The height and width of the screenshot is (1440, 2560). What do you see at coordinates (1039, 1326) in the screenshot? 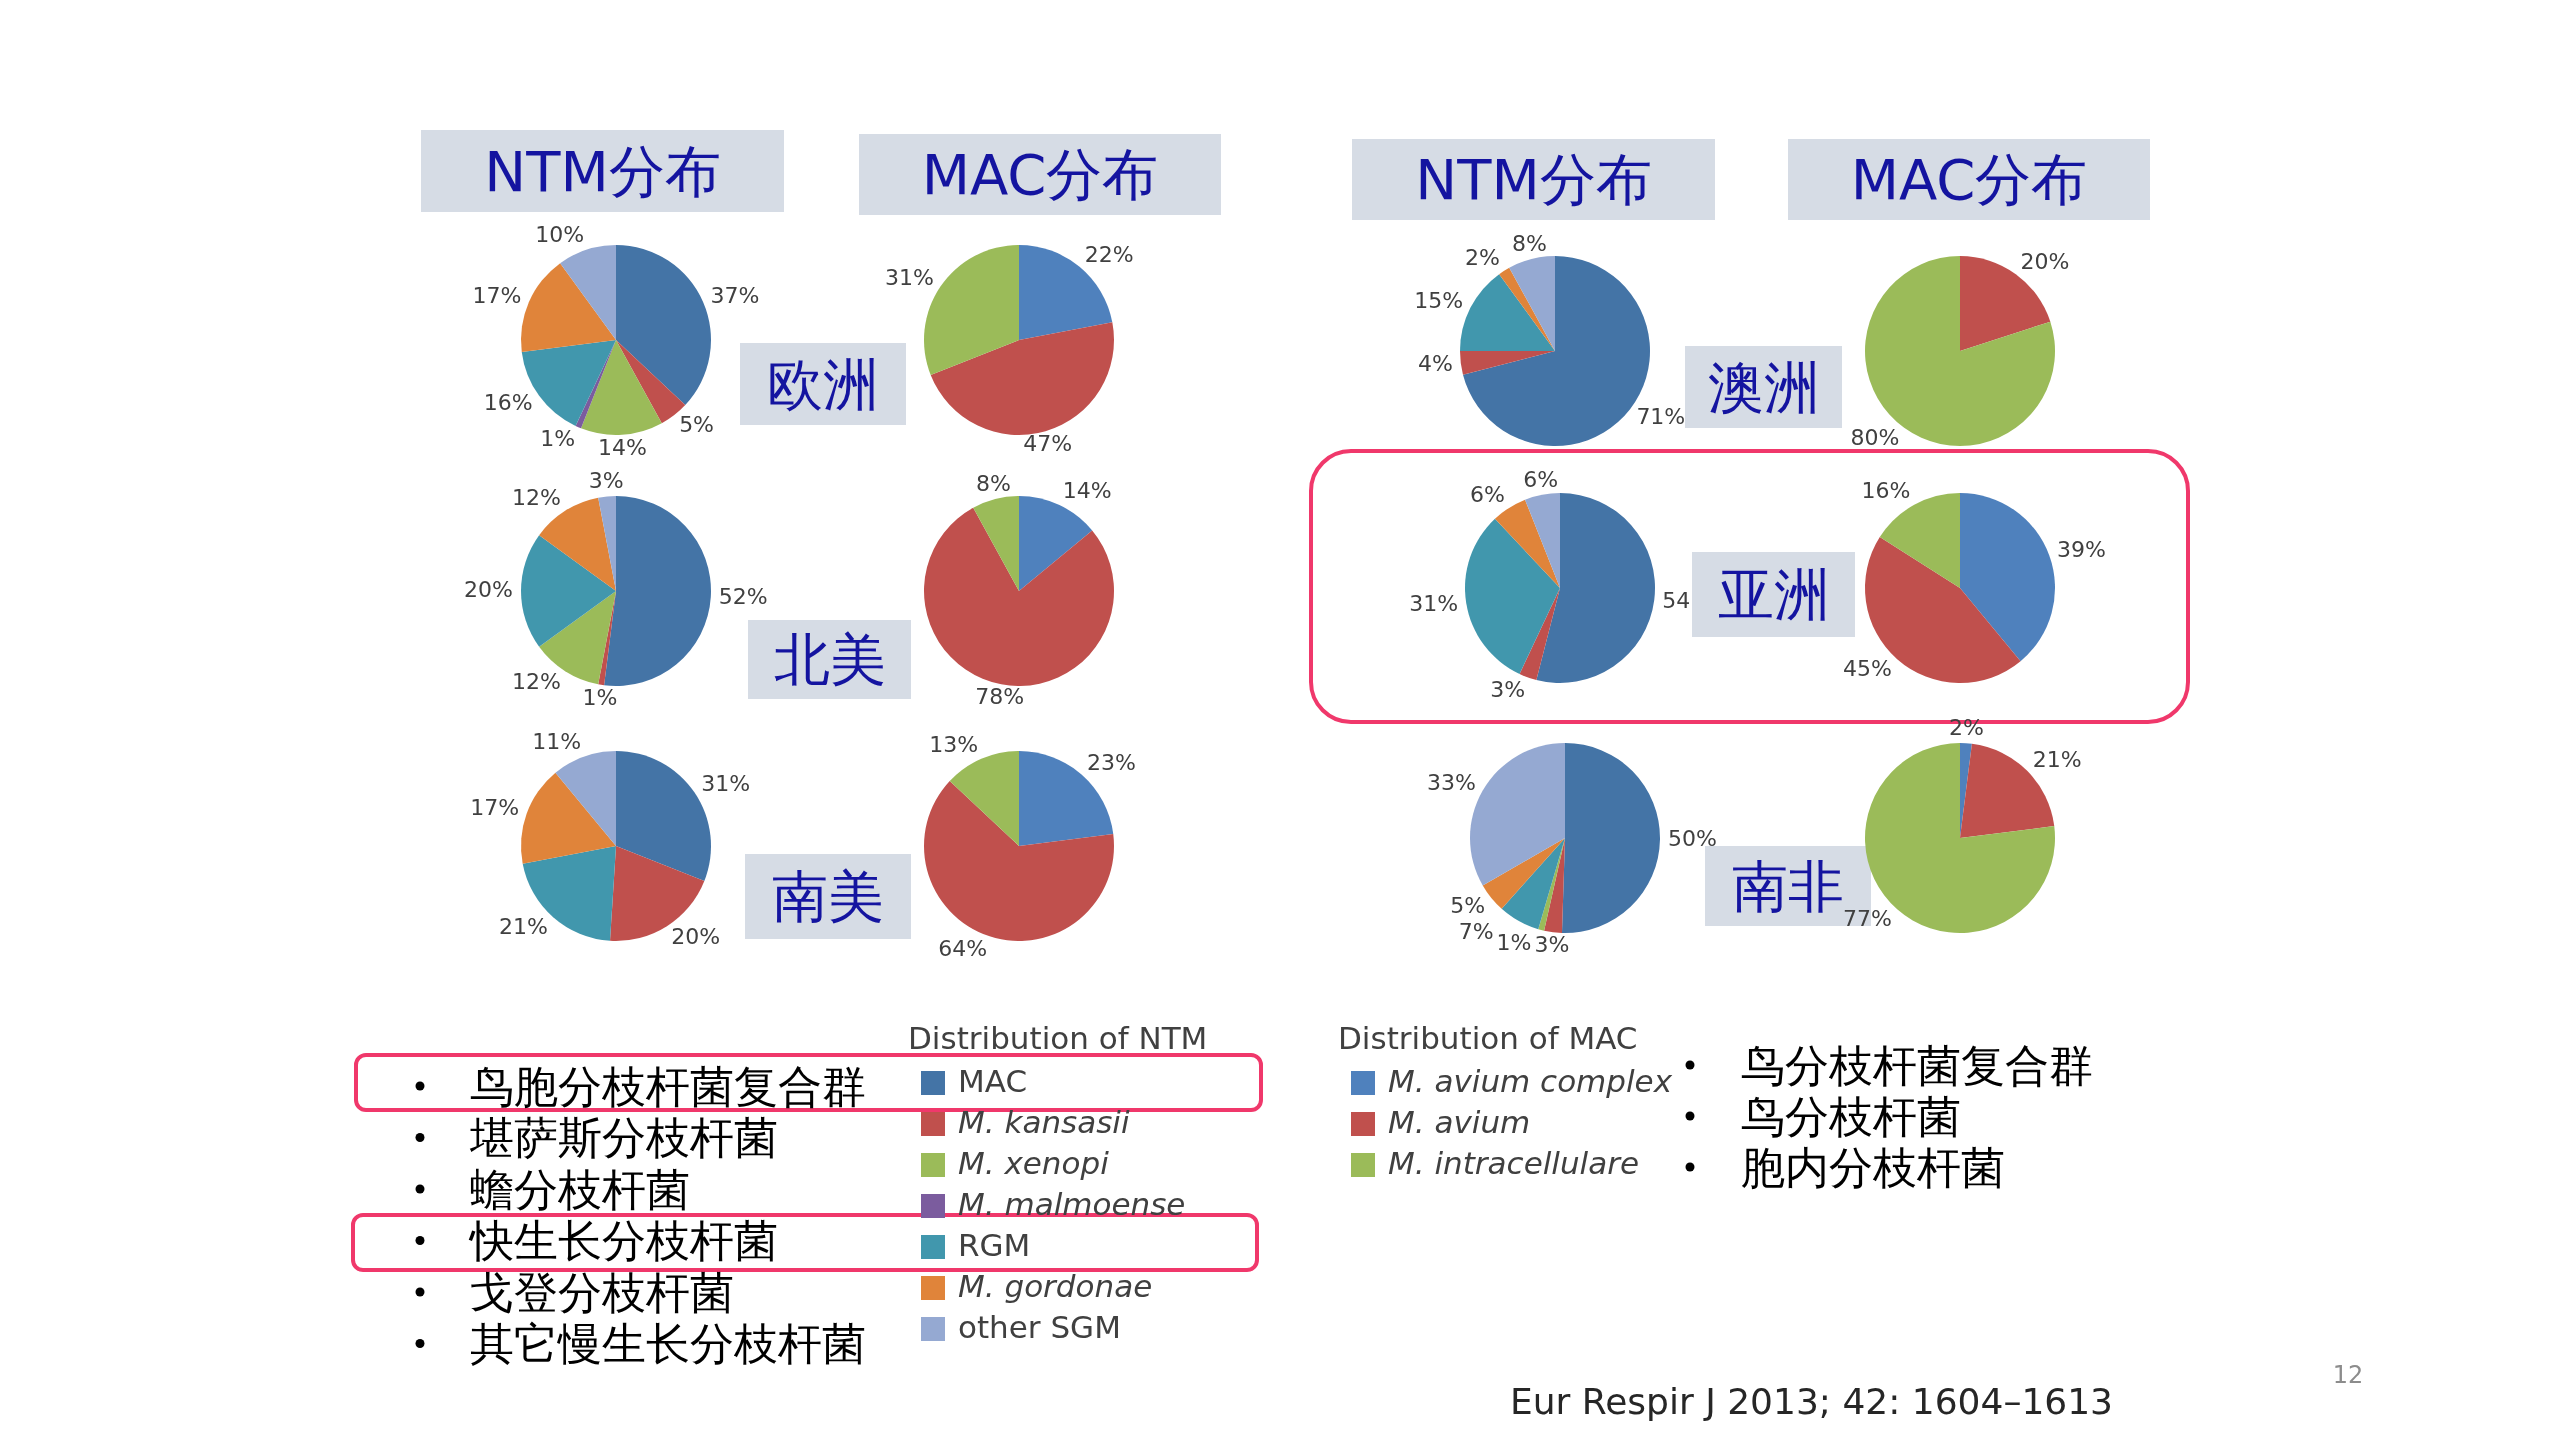
I see `legend-label: other SGM` at bounding box center [1039, 1326].